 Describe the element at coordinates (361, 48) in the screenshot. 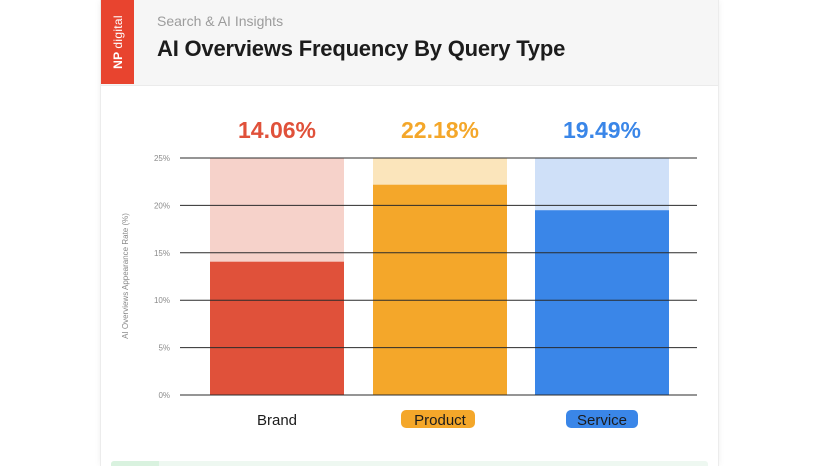

I see `chart-title: AI Overviews Frequency By Query Type` at that location.